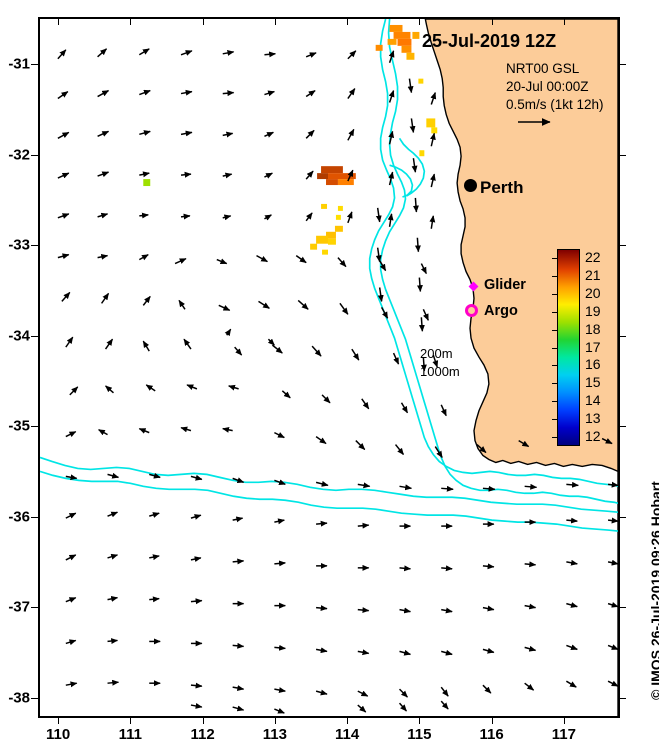  What do you see at coordinates (593, 418) in the screenshot?
I see `colorbar-tick-label: 13` at bounding box center [593, 418].